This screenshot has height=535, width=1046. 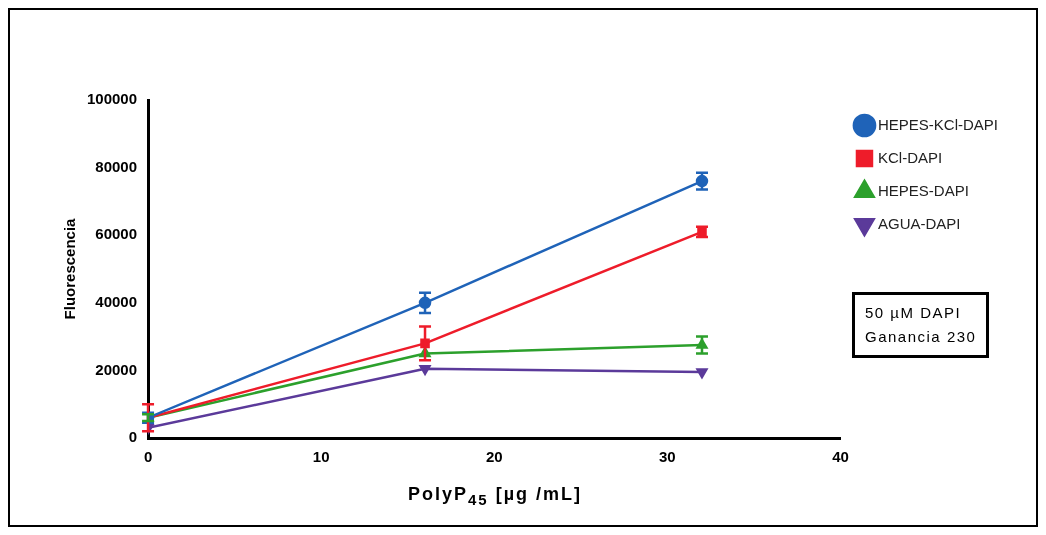 What do you see at coordinates (116, 369) in the screenshot?
I see `y-tick-label: 20000` at bounding box center [116, 369].